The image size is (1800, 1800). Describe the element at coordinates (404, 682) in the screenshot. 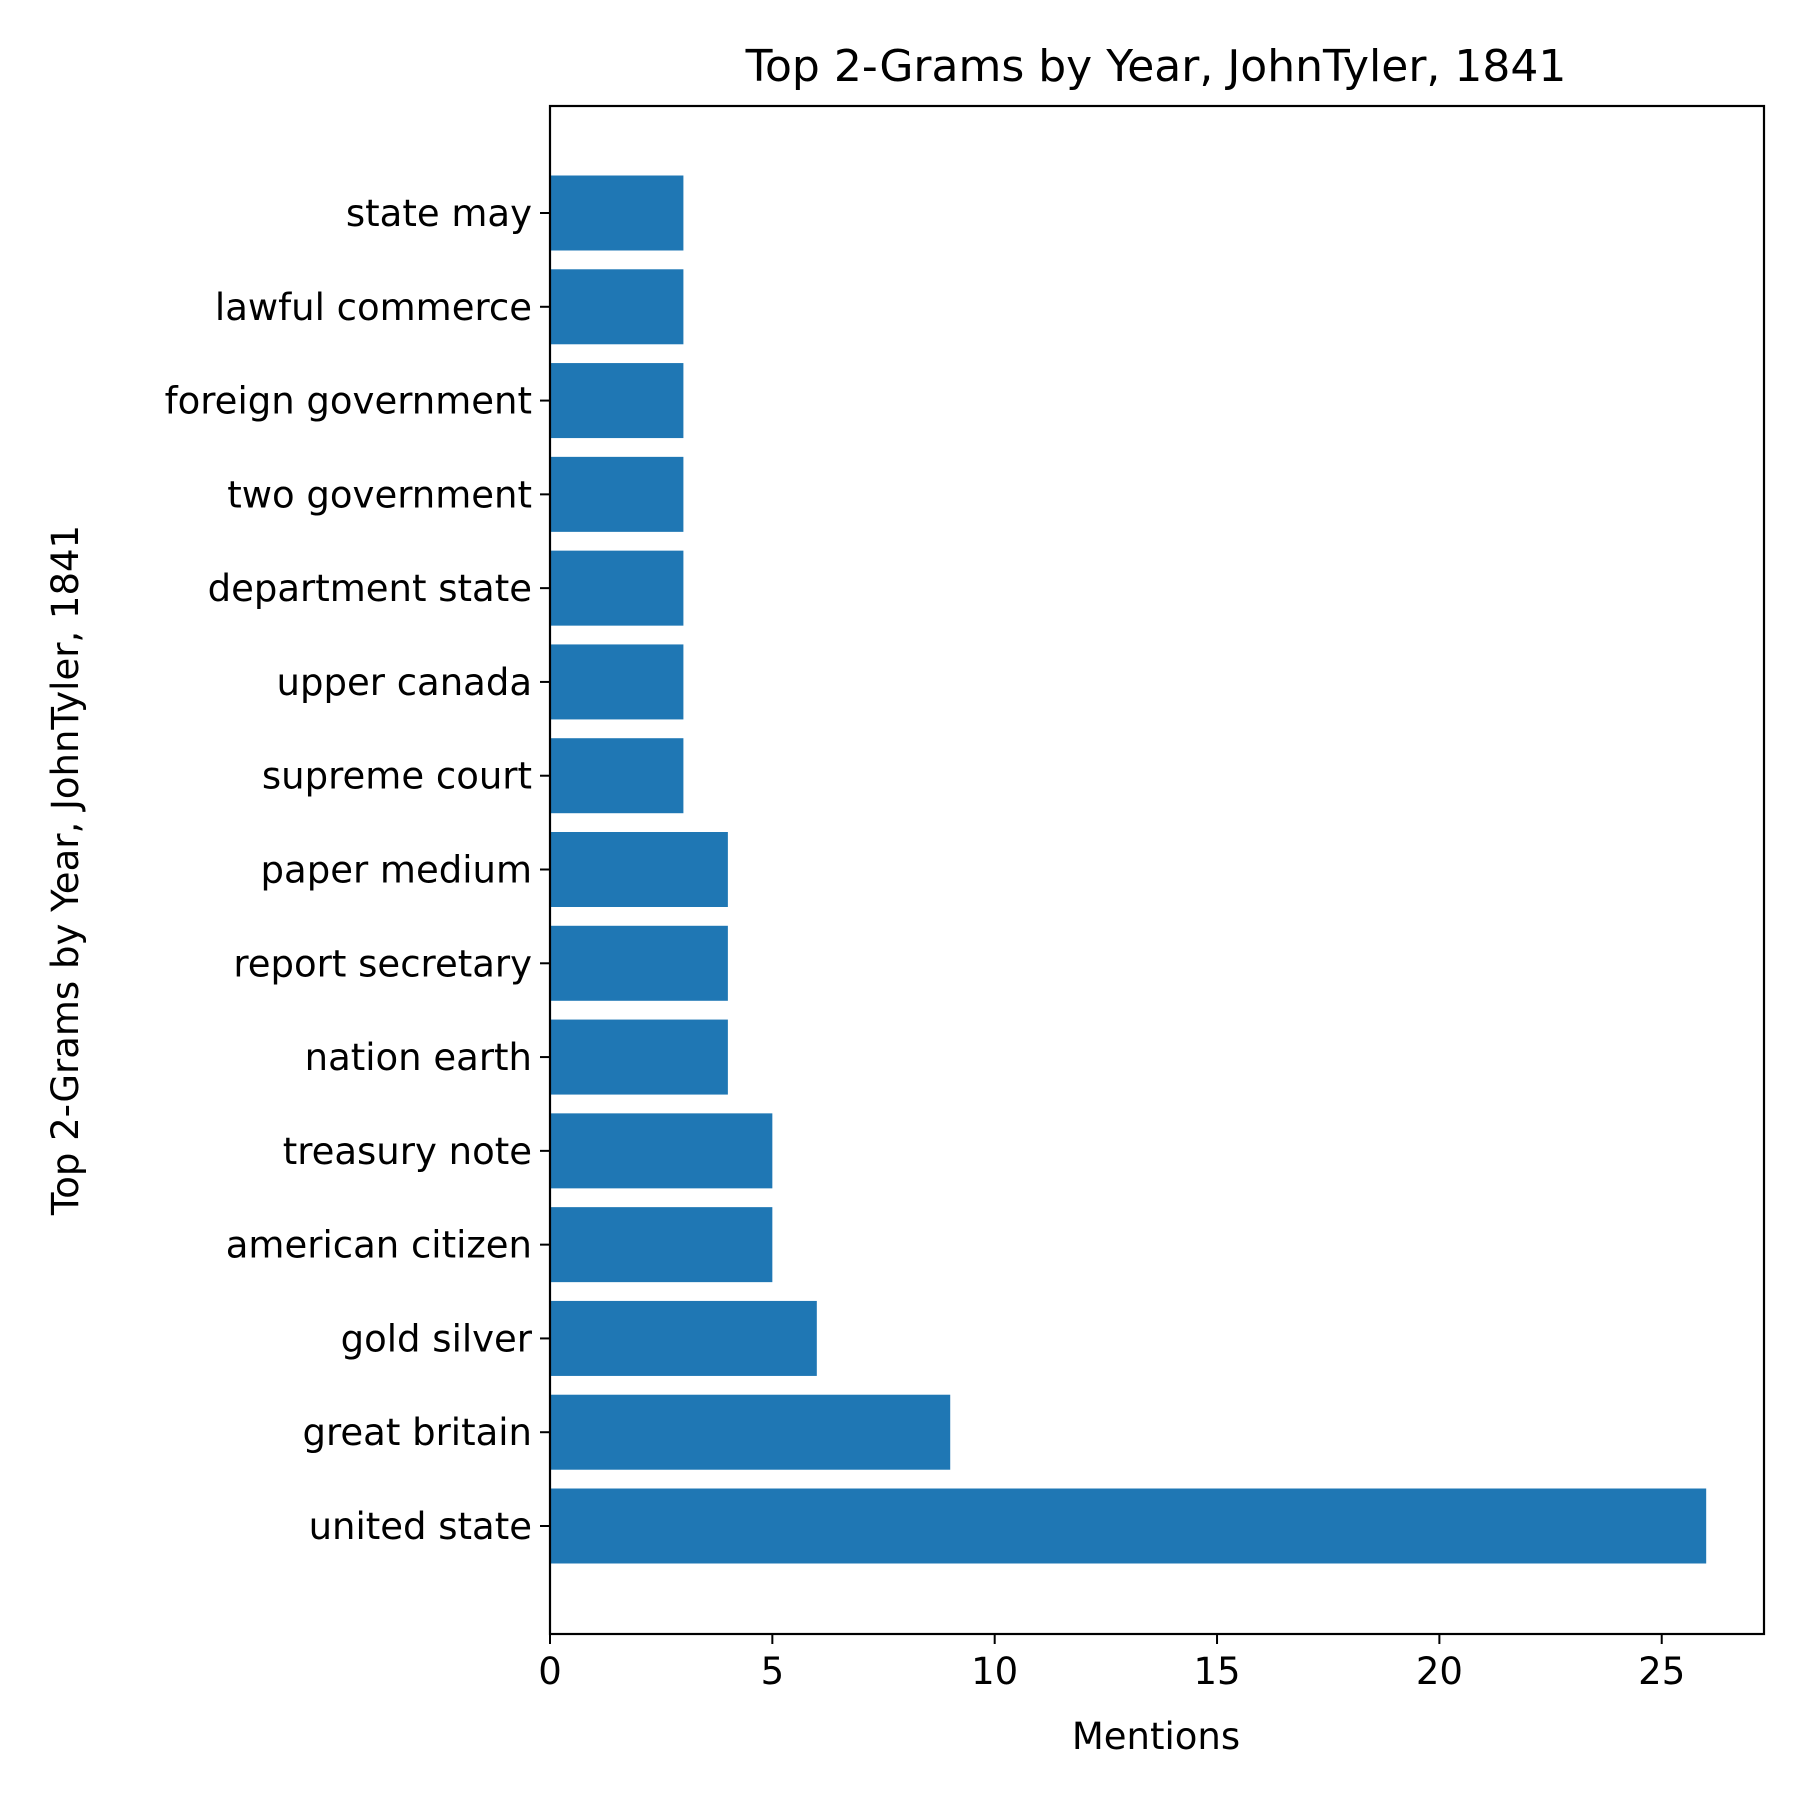

I see `y-tick-label: upper canada` at that location.